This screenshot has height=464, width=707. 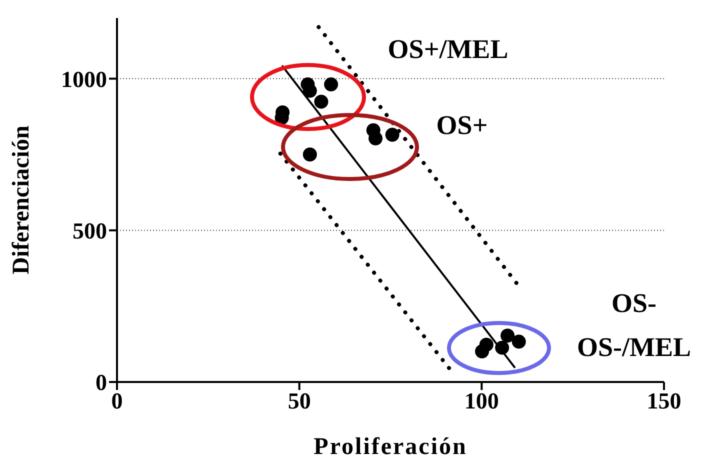 What do you see at coordinates (664, 401) in the screenshot?
I see `x-tick-label: 150` at bounding box center [664, 401].